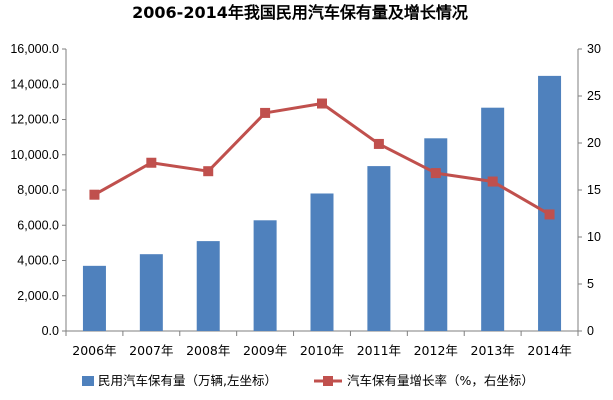 This screenshot has height=400, width=613. I want to click on left-tick-label: 4,000.0, so click(38, 261).